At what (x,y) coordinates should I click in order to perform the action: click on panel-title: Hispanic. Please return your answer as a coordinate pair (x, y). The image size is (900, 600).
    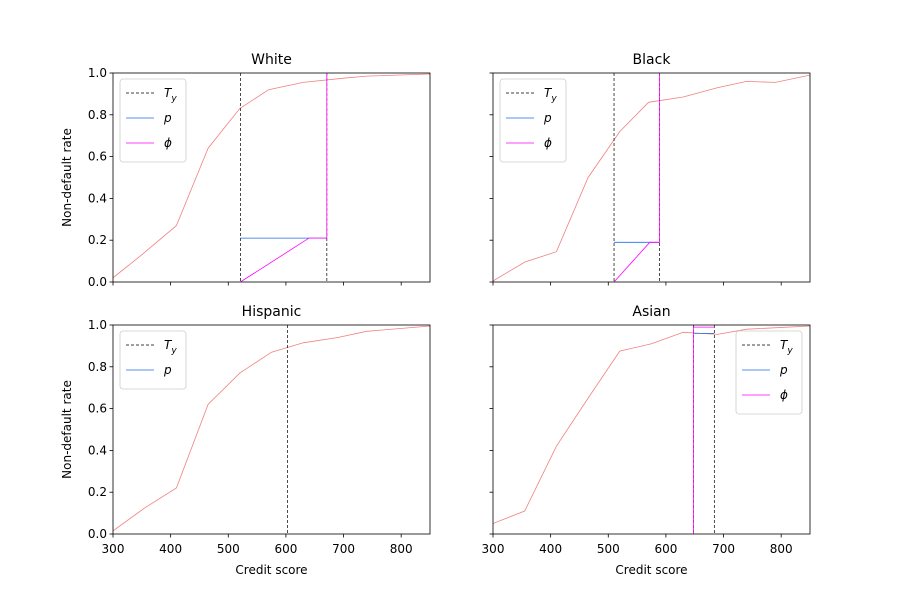
    Looking at the image, I should click on (272, 312).